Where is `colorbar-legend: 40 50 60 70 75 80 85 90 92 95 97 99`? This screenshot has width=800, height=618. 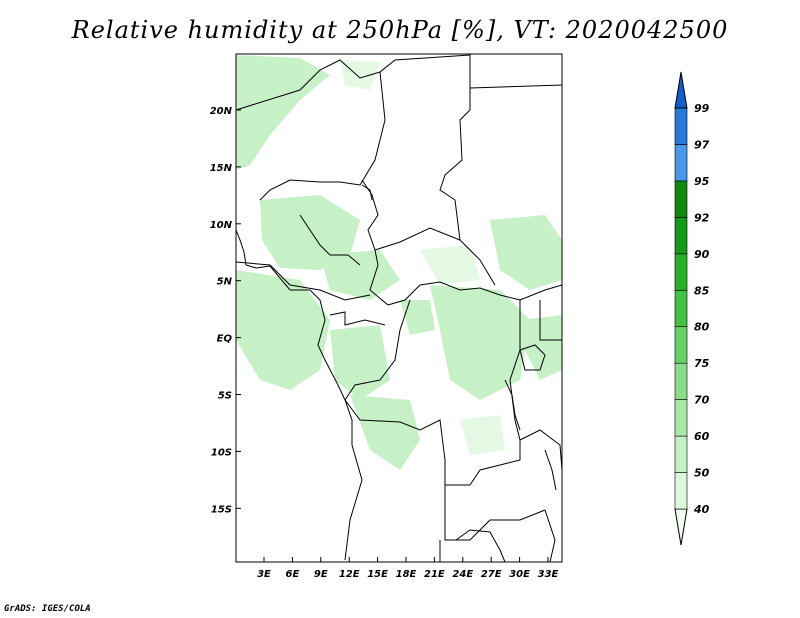 colorbar-legend: 40 50 60 70 75 80 85 90 92 95 97 99 is located at coordinates (692, 308).